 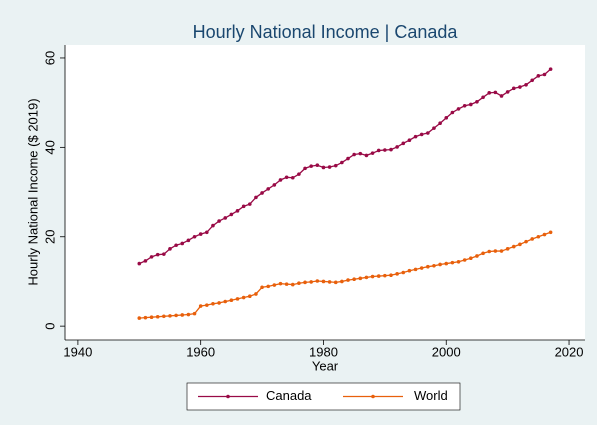 I want to click on y-axis-label: Hourly National Income ($ 2019), so click(x=32, y=191).